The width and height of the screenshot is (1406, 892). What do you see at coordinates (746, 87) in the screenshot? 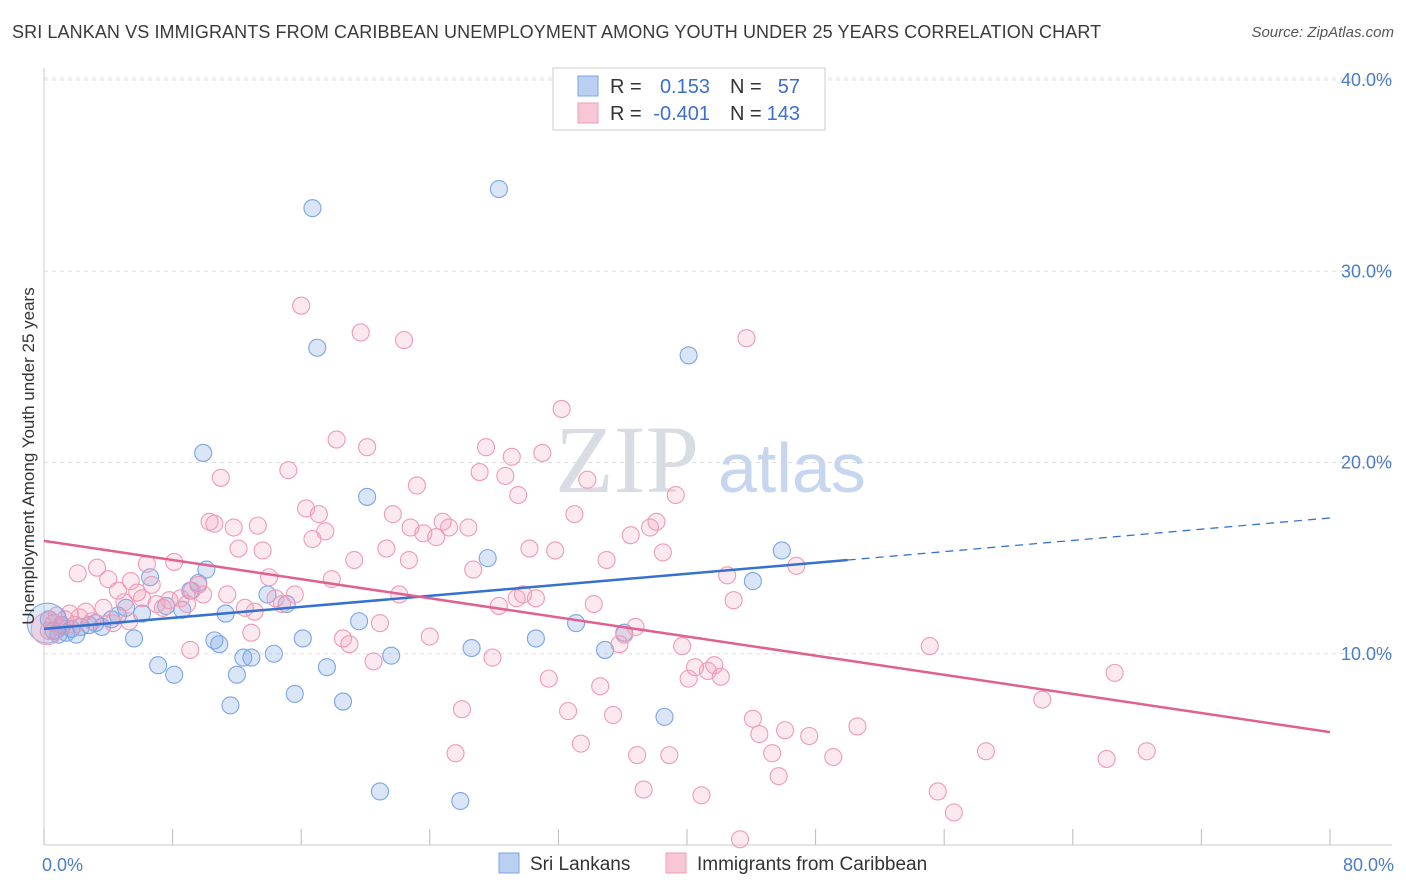
I see `legend-n-label-1: N =` at bounding box center [746, 87].